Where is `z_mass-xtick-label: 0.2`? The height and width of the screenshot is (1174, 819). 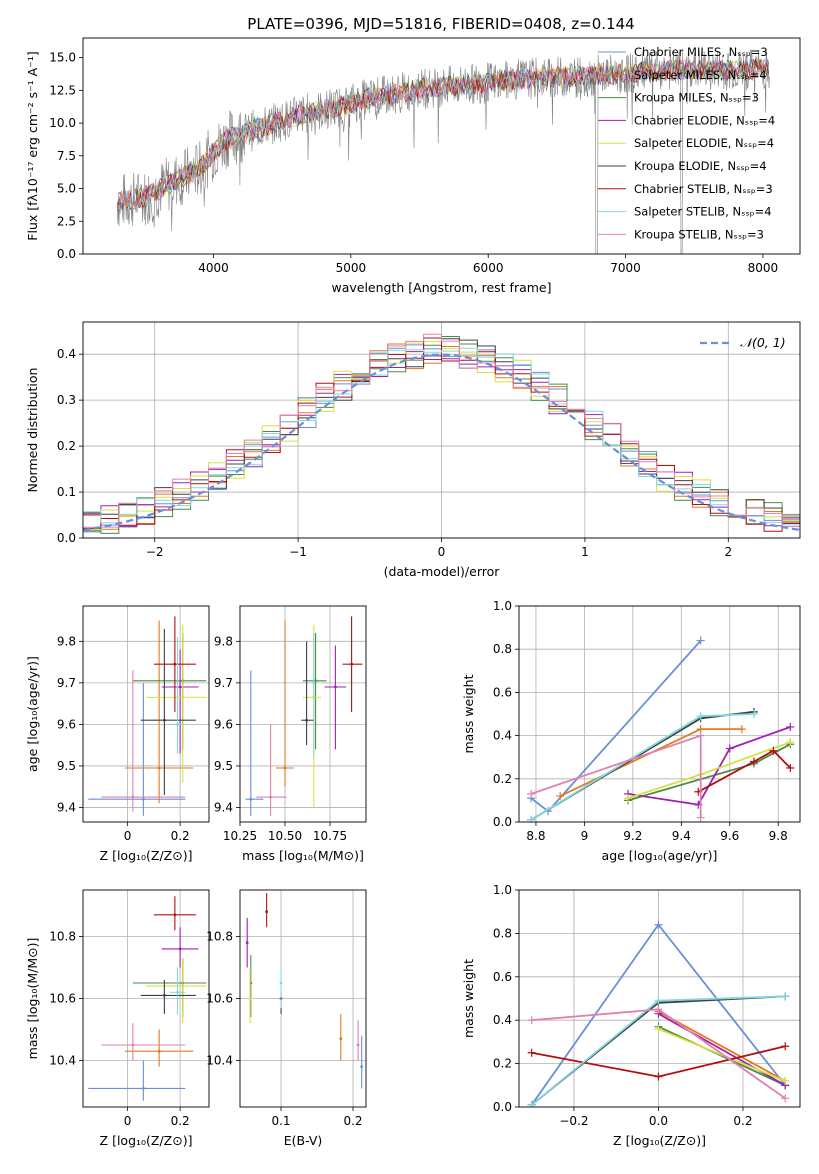 z_mass-xtick-label: 0.2 is located at coordinates (180, 1121).